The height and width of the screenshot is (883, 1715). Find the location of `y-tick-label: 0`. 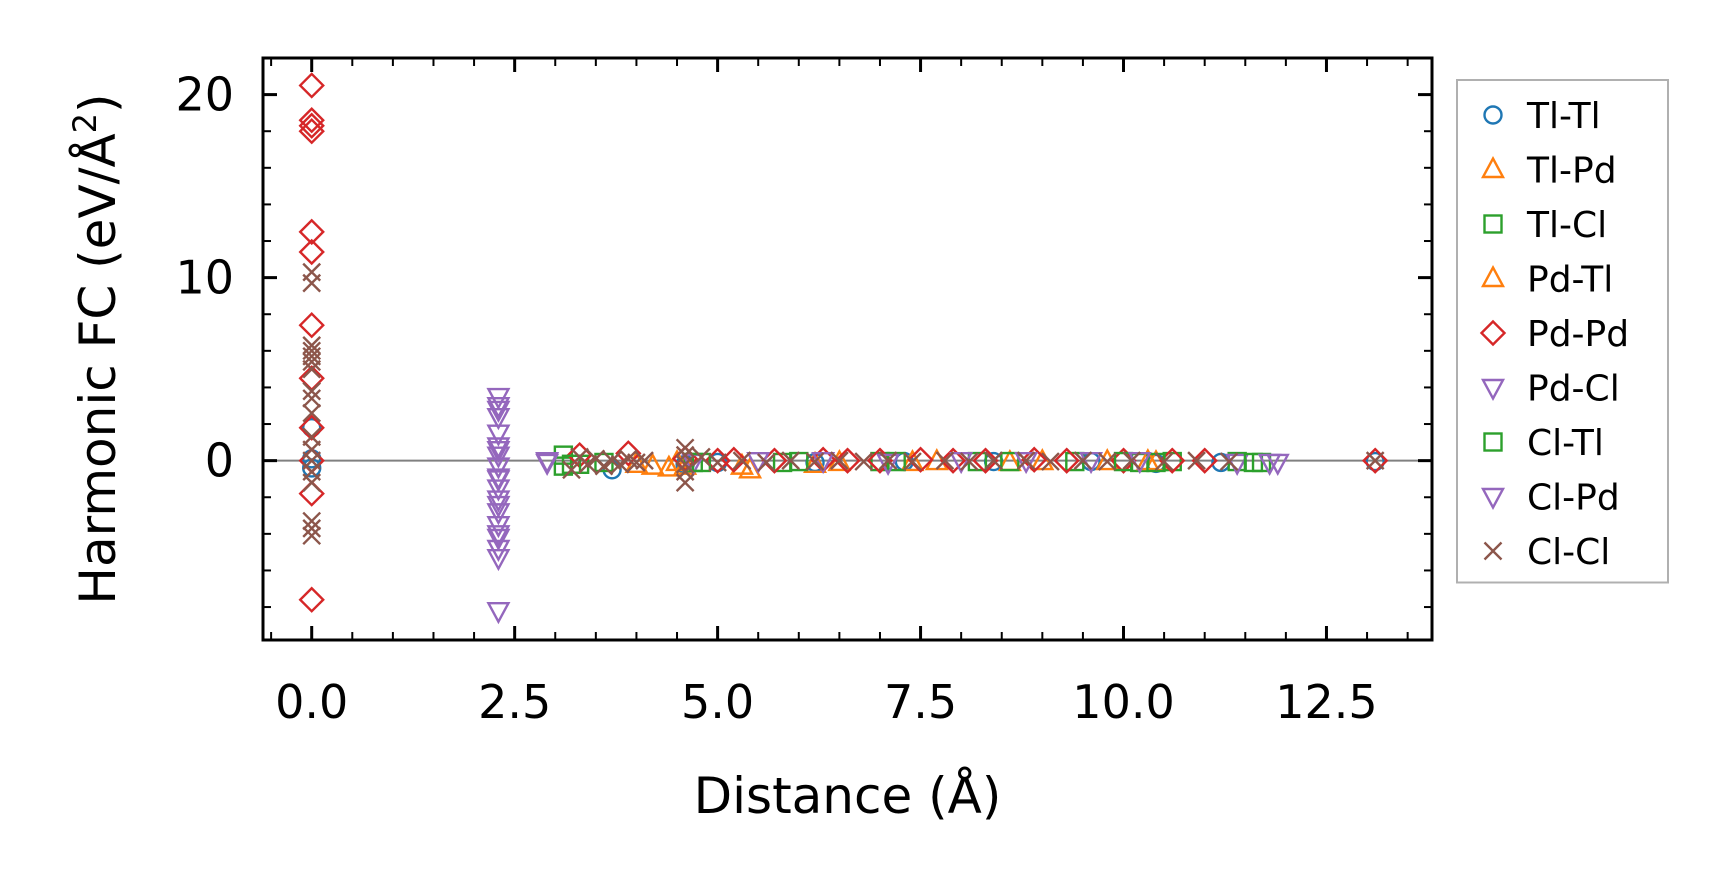

y-tick-label: 0 is located at coordinates (219, 461).